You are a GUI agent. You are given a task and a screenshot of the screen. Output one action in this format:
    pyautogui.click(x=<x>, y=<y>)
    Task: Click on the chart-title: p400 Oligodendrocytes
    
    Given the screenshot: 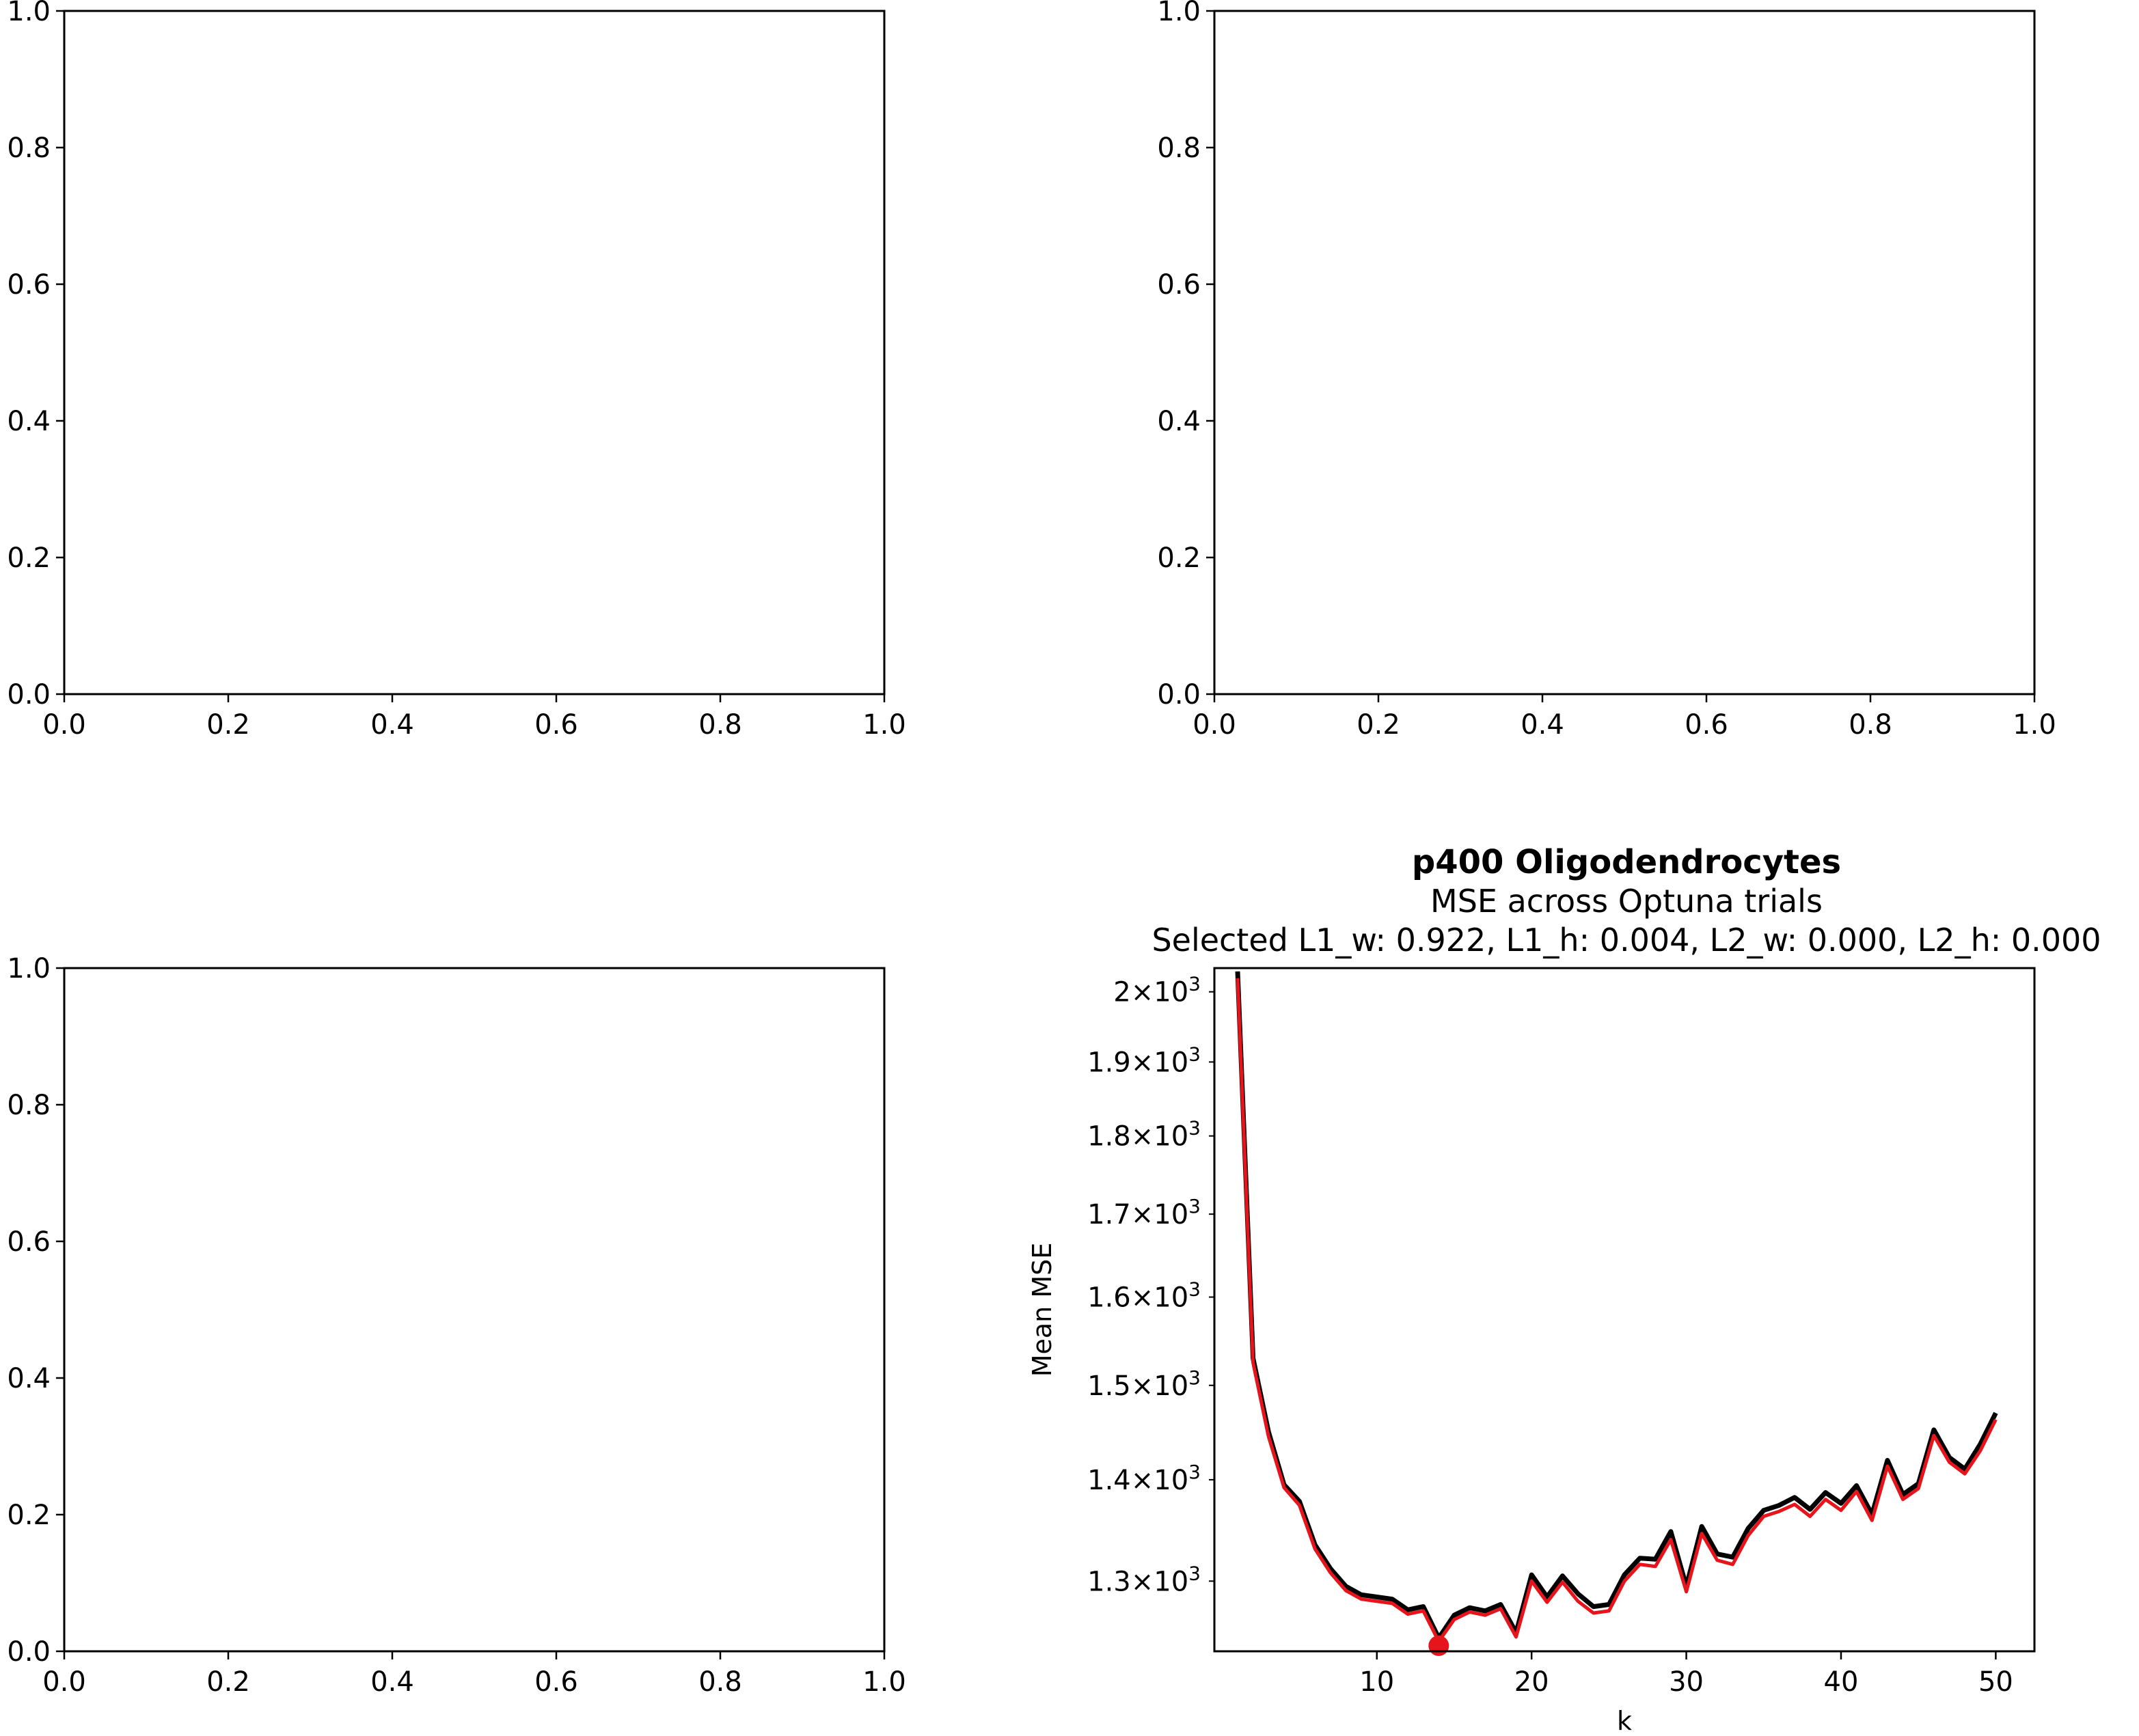 What is the action you would take?
    pyautogui.click(x=1627, y=862)
    